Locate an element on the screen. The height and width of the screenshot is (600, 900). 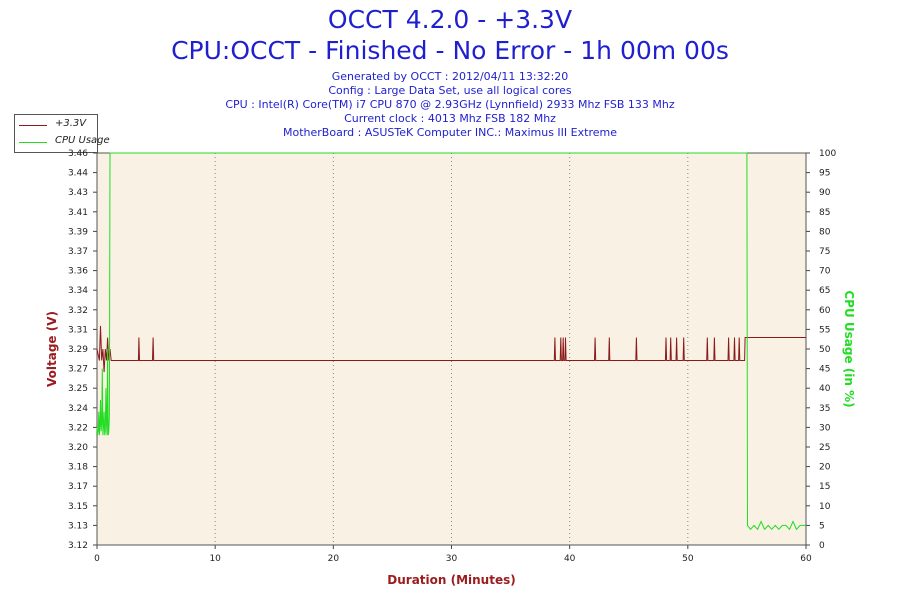
y-left-tick-label: 3.37 is located at coordinates (78, 252).